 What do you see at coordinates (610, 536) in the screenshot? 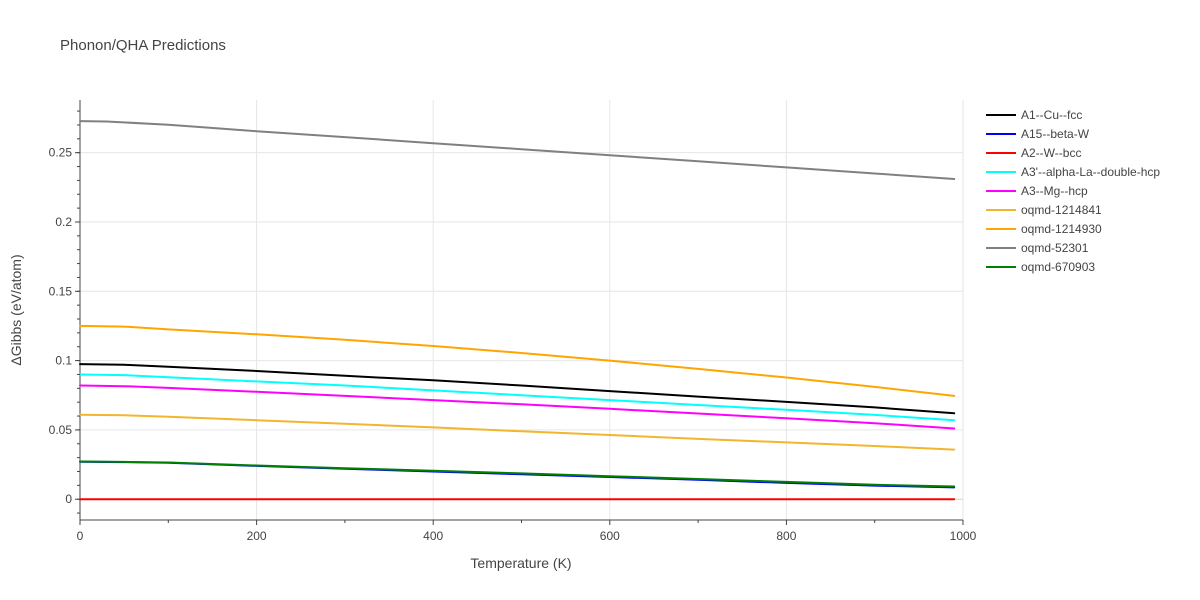
I see `x-tick-label: 600` at bounding box center [610, 536].